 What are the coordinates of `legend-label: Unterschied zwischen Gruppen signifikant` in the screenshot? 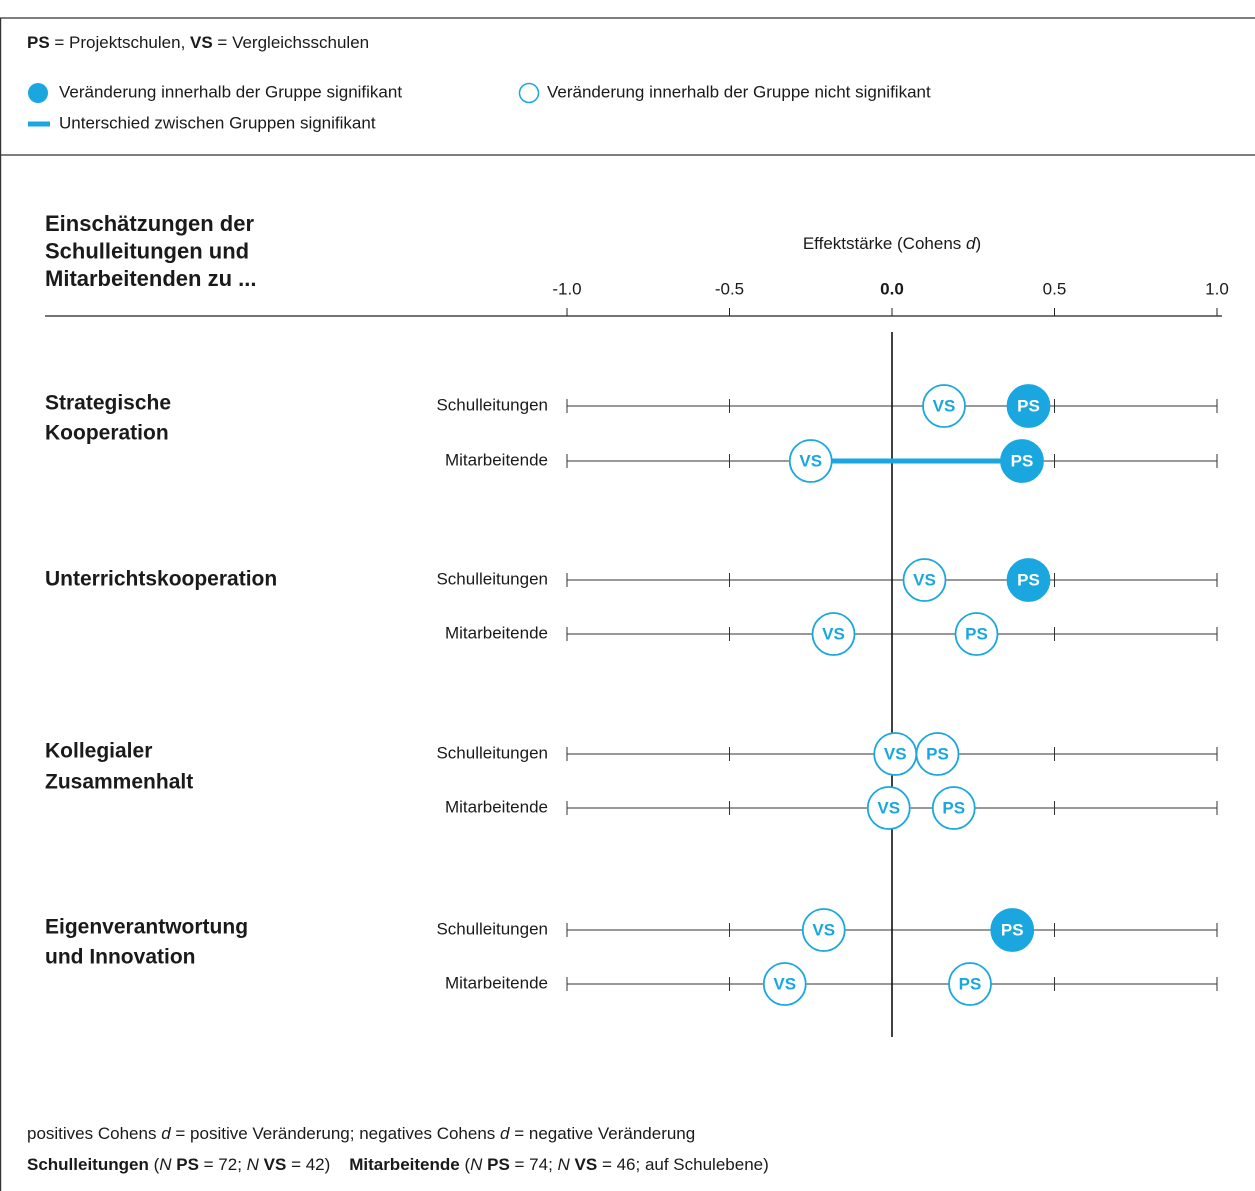 It's located at (217, 122).